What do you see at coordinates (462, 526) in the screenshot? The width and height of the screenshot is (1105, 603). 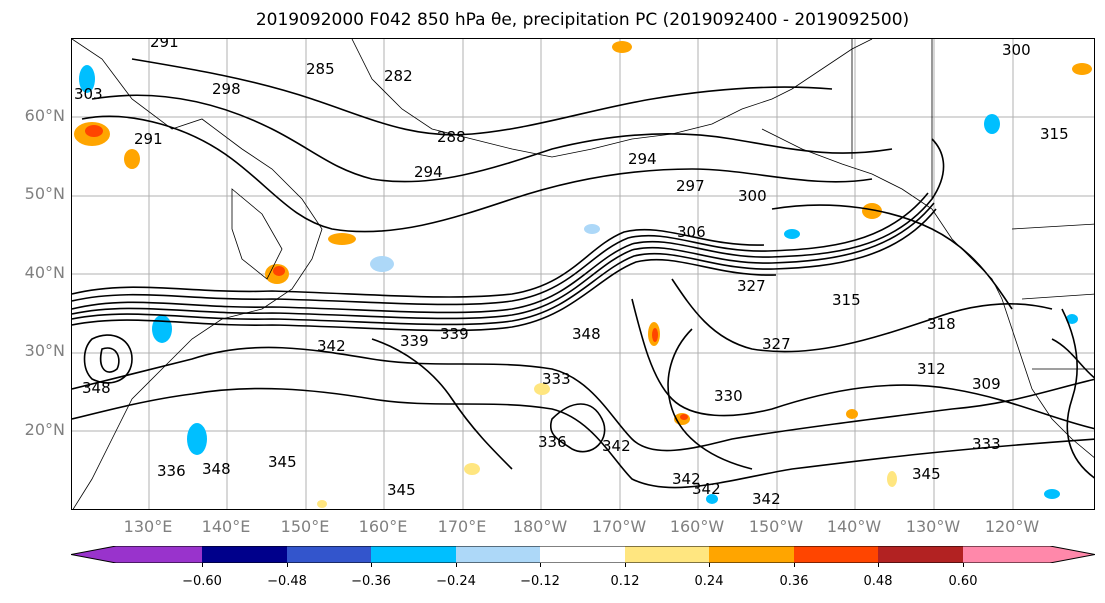 I see `lon-label: 170°E` at bounding box center [462, 526].